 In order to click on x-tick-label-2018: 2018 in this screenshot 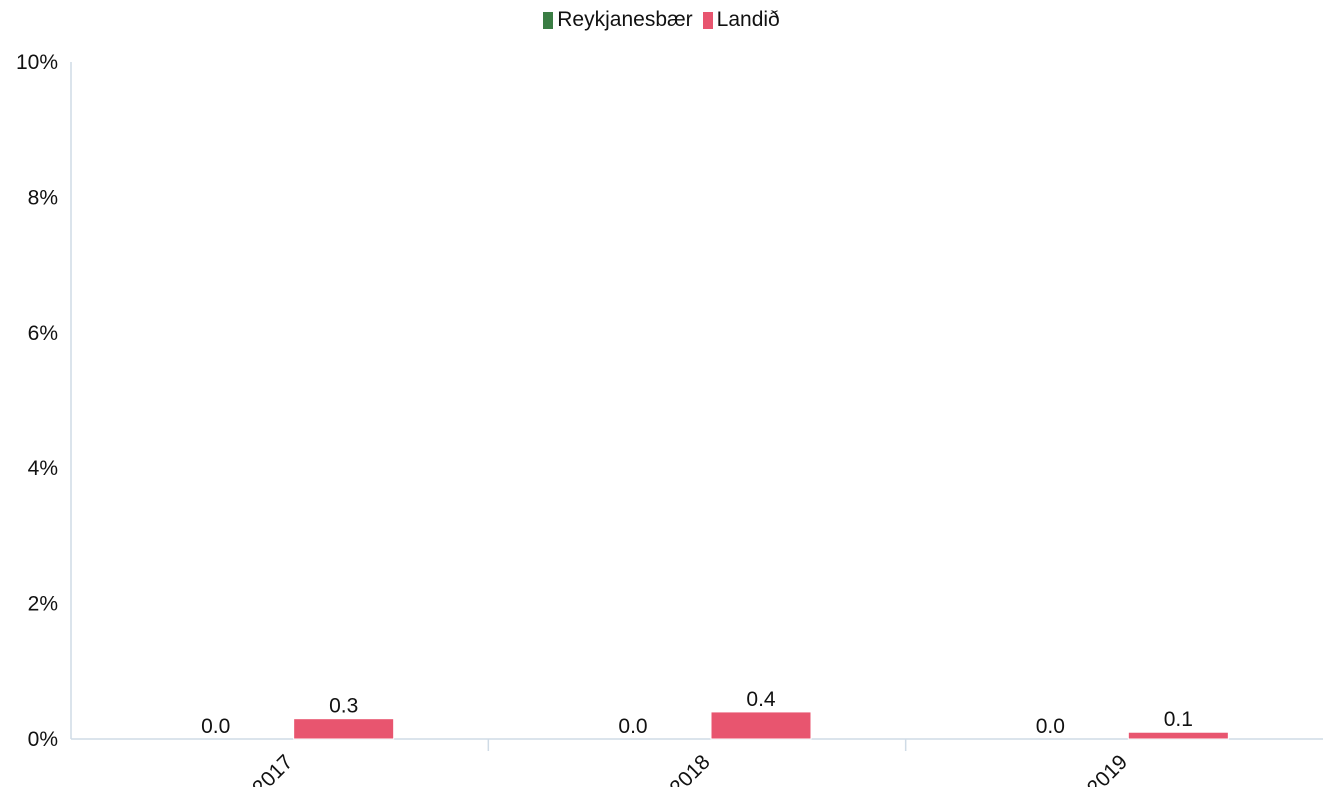, I will do `click(689, 768)`.